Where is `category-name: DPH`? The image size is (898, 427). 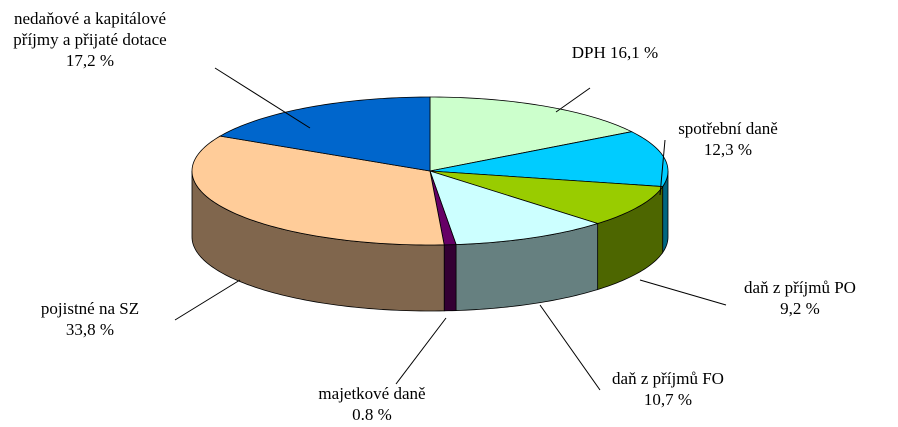 category-name: DPH is located at coordinates (588, 52).